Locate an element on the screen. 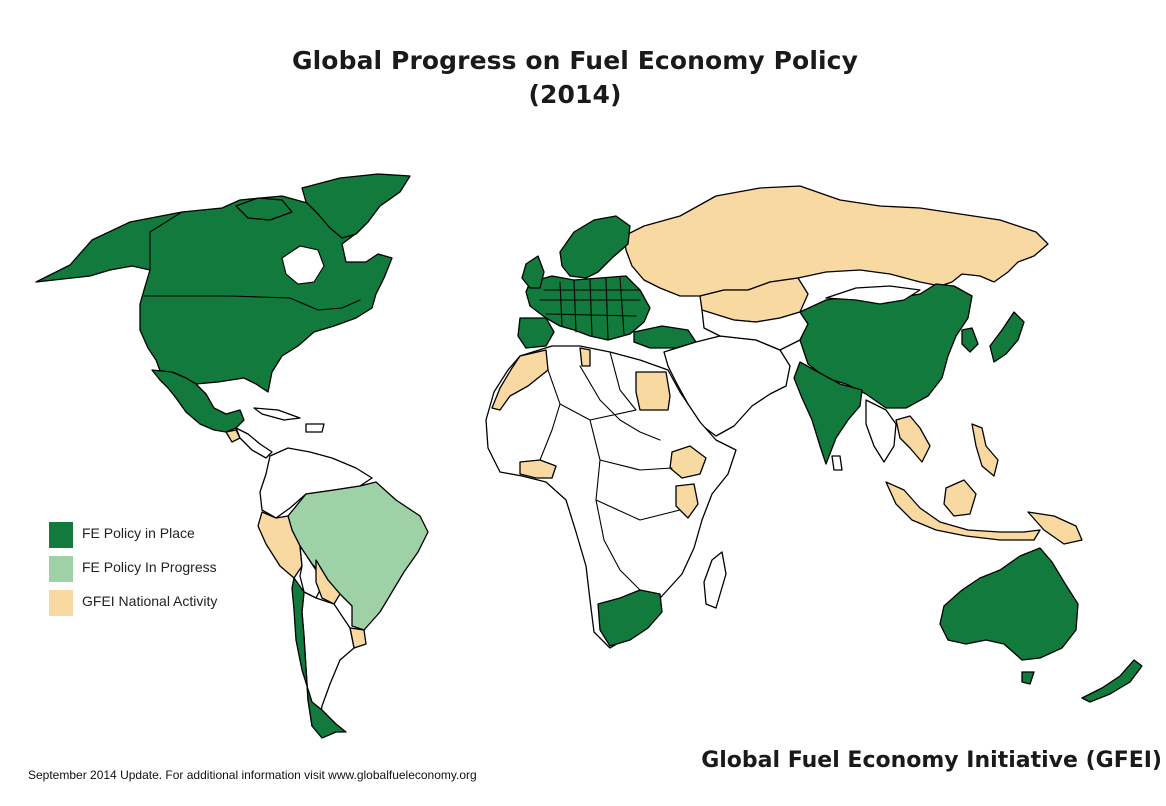  region-uk-ireland is located at coordinates (533, 272).